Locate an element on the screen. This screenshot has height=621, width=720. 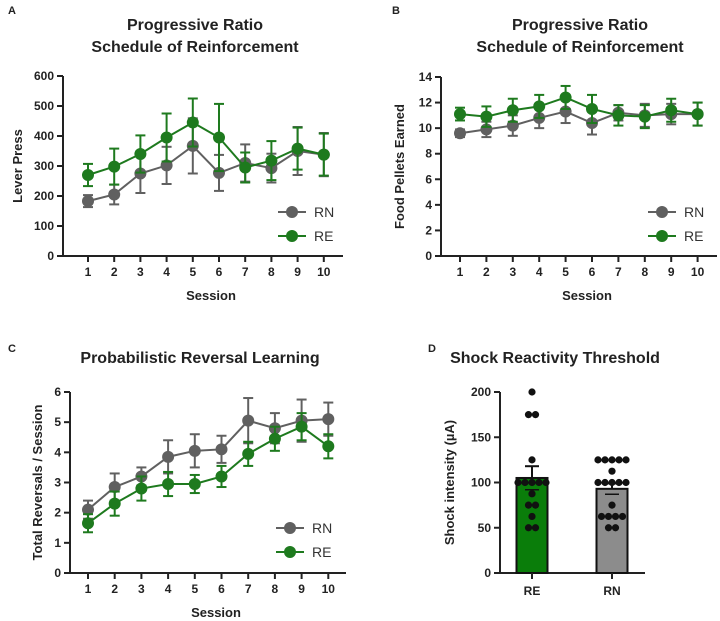
y-tick-label: 6 is located at coordinates (428, 179).